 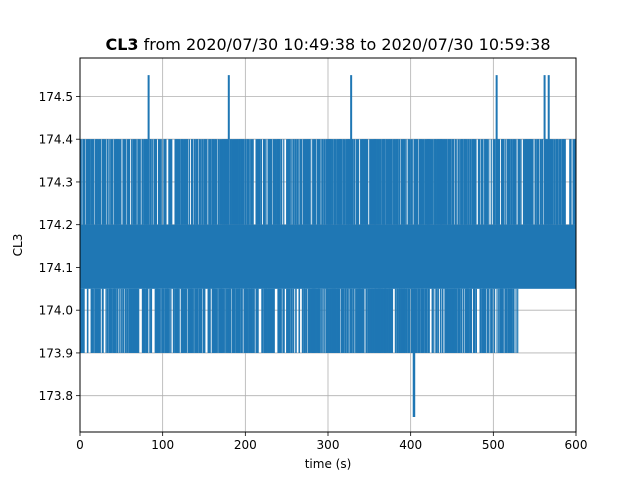 What do you see at coordinates (56, 182) in the screenshot?
I see `y-tick-label-5: 174.3` at bounding box center [56, 182].